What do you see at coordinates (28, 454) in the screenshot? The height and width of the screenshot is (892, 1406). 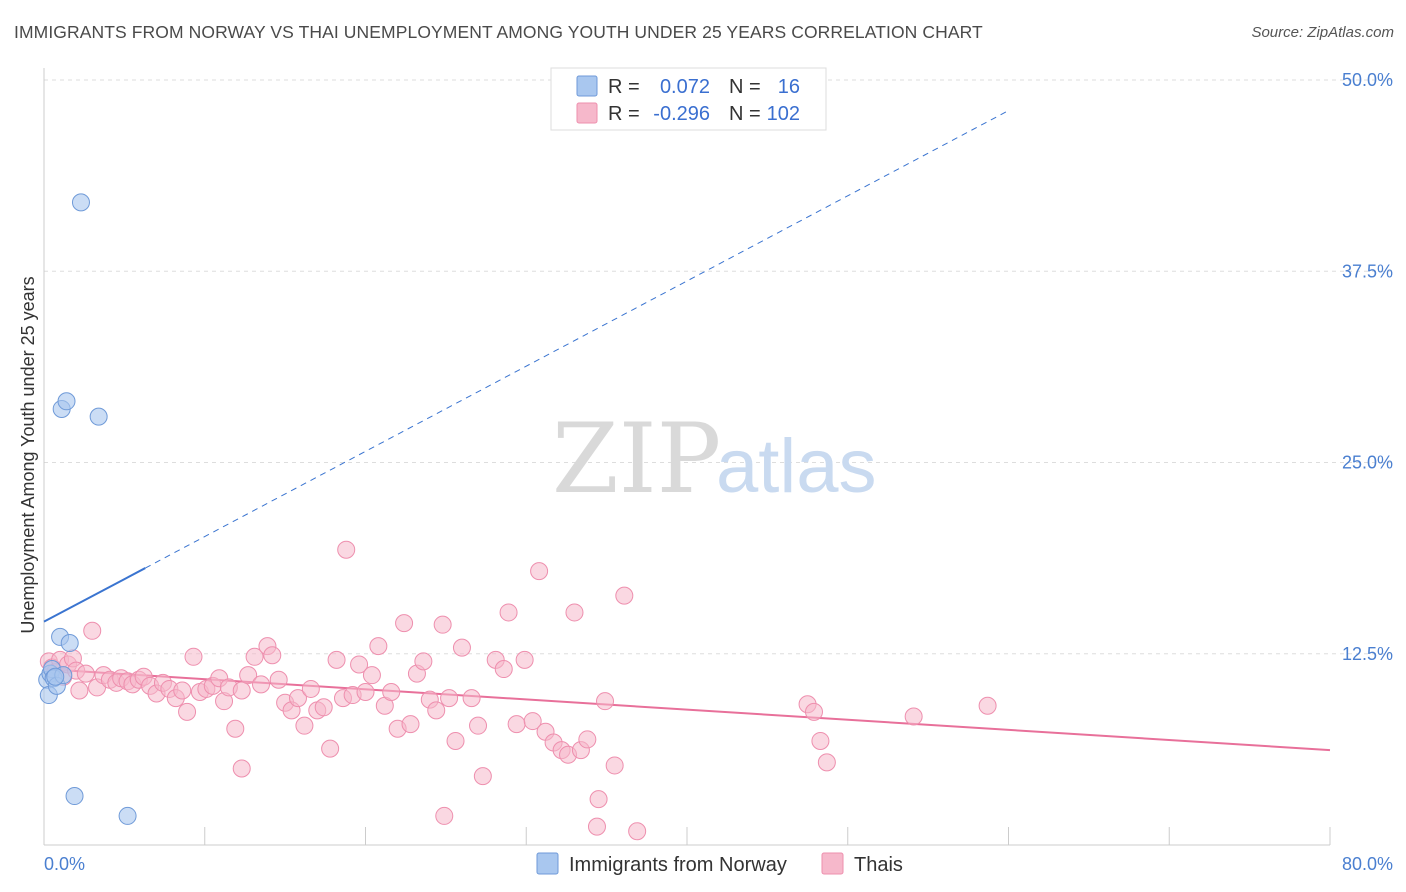 I see `y-axis-label: Unemployment Among Youth under 25 years` at bounding box center [28, 454].